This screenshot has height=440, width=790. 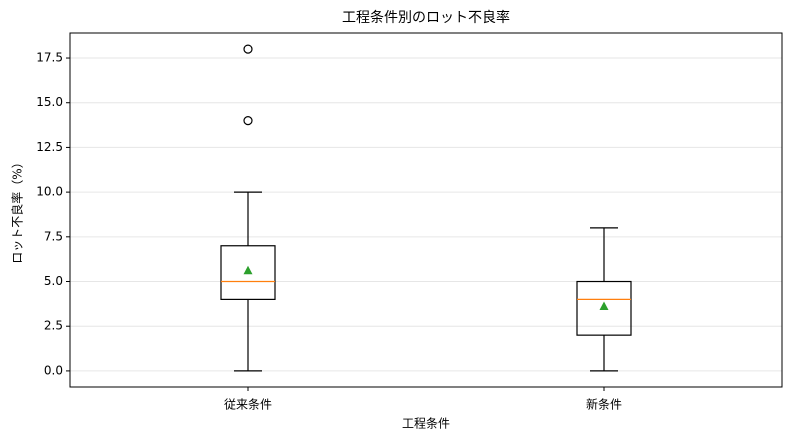 I want to click on x-axis-label: 工程条件, so click(x=426, y=423).